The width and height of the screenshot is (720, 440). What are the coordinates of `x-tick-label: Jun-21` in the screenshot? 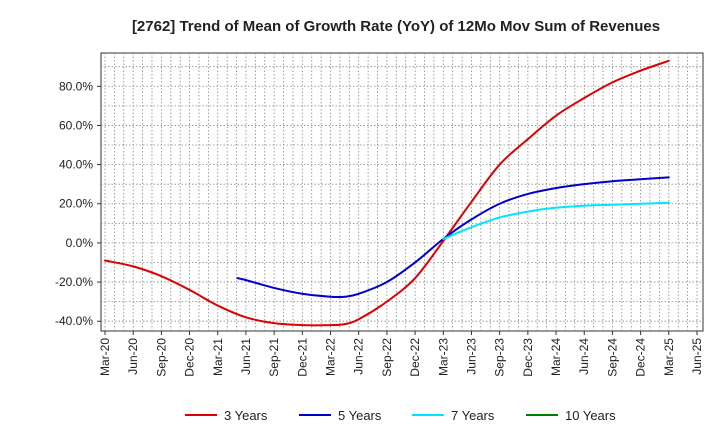 It's located at (246, 356).